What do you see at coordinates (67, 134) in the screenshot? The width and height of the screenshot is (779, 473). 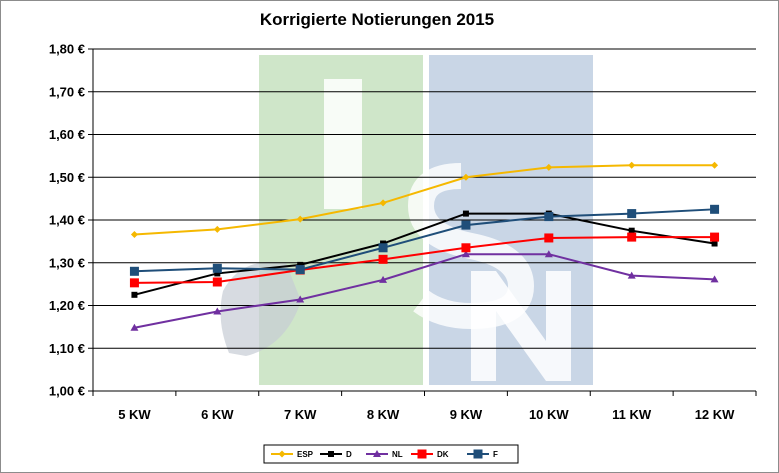 I see `y-tick-label: 1,60 €` at bounding box center [67, 134].